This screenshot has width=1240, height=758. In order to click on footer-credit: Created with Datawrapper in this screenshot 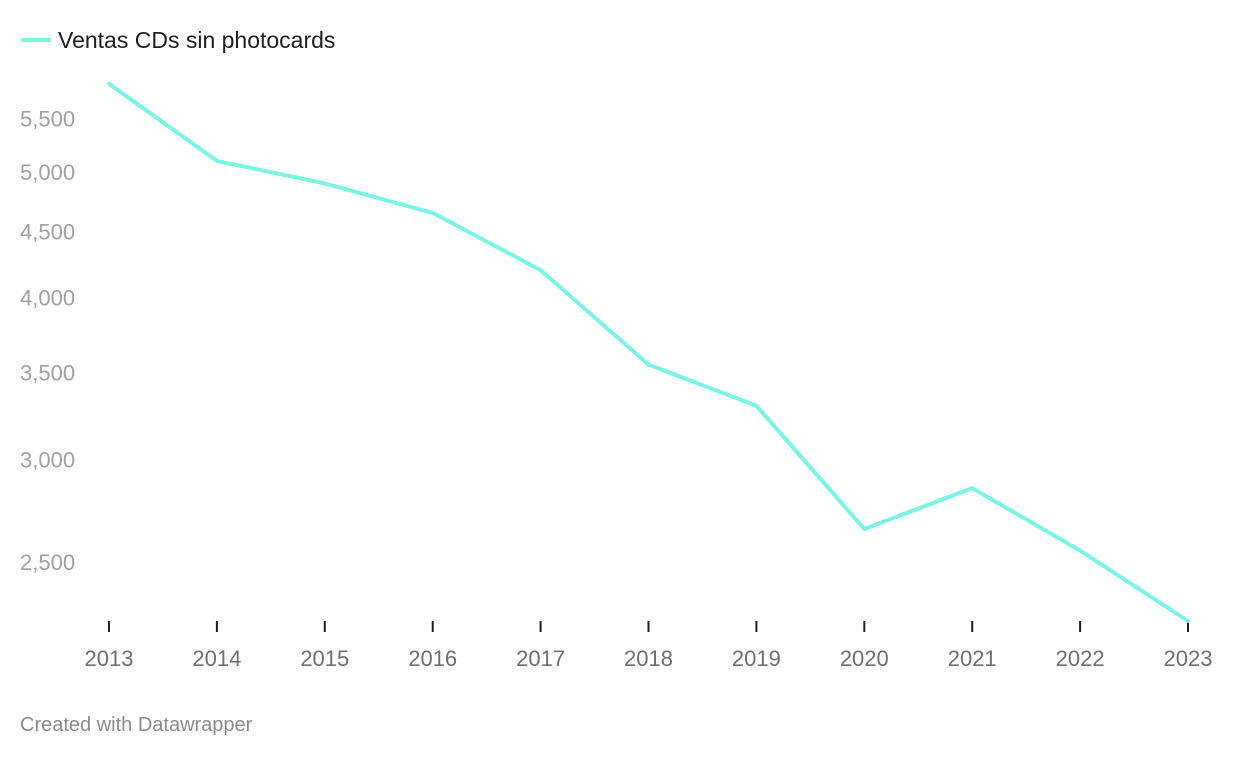, I will do `click(136, 725)`.